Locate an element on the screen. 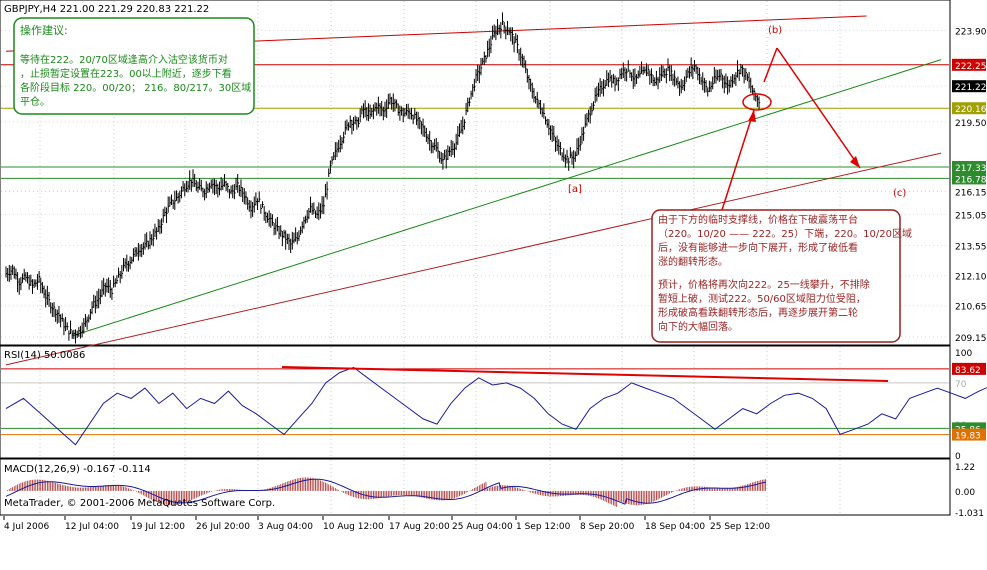  x-tick-label: 4 Jul 2006 is located at coordinates (26, 527).